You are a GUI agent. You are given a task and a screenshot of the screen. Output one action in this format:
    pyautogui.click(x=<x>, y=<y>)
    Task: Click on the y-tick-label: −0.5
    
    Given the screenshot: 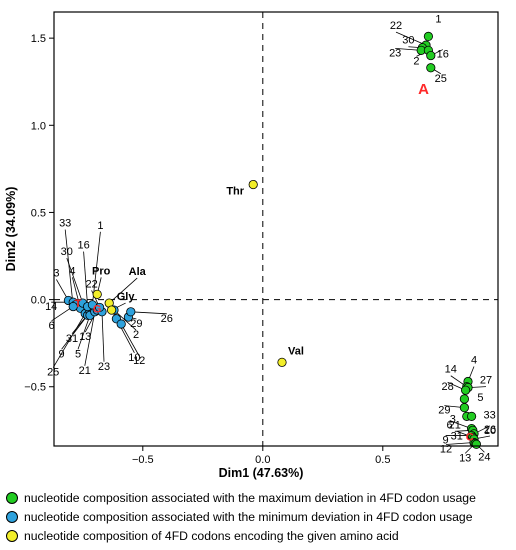 What is the action you would take?
    pyautogui.click(x=35, y=388)
    